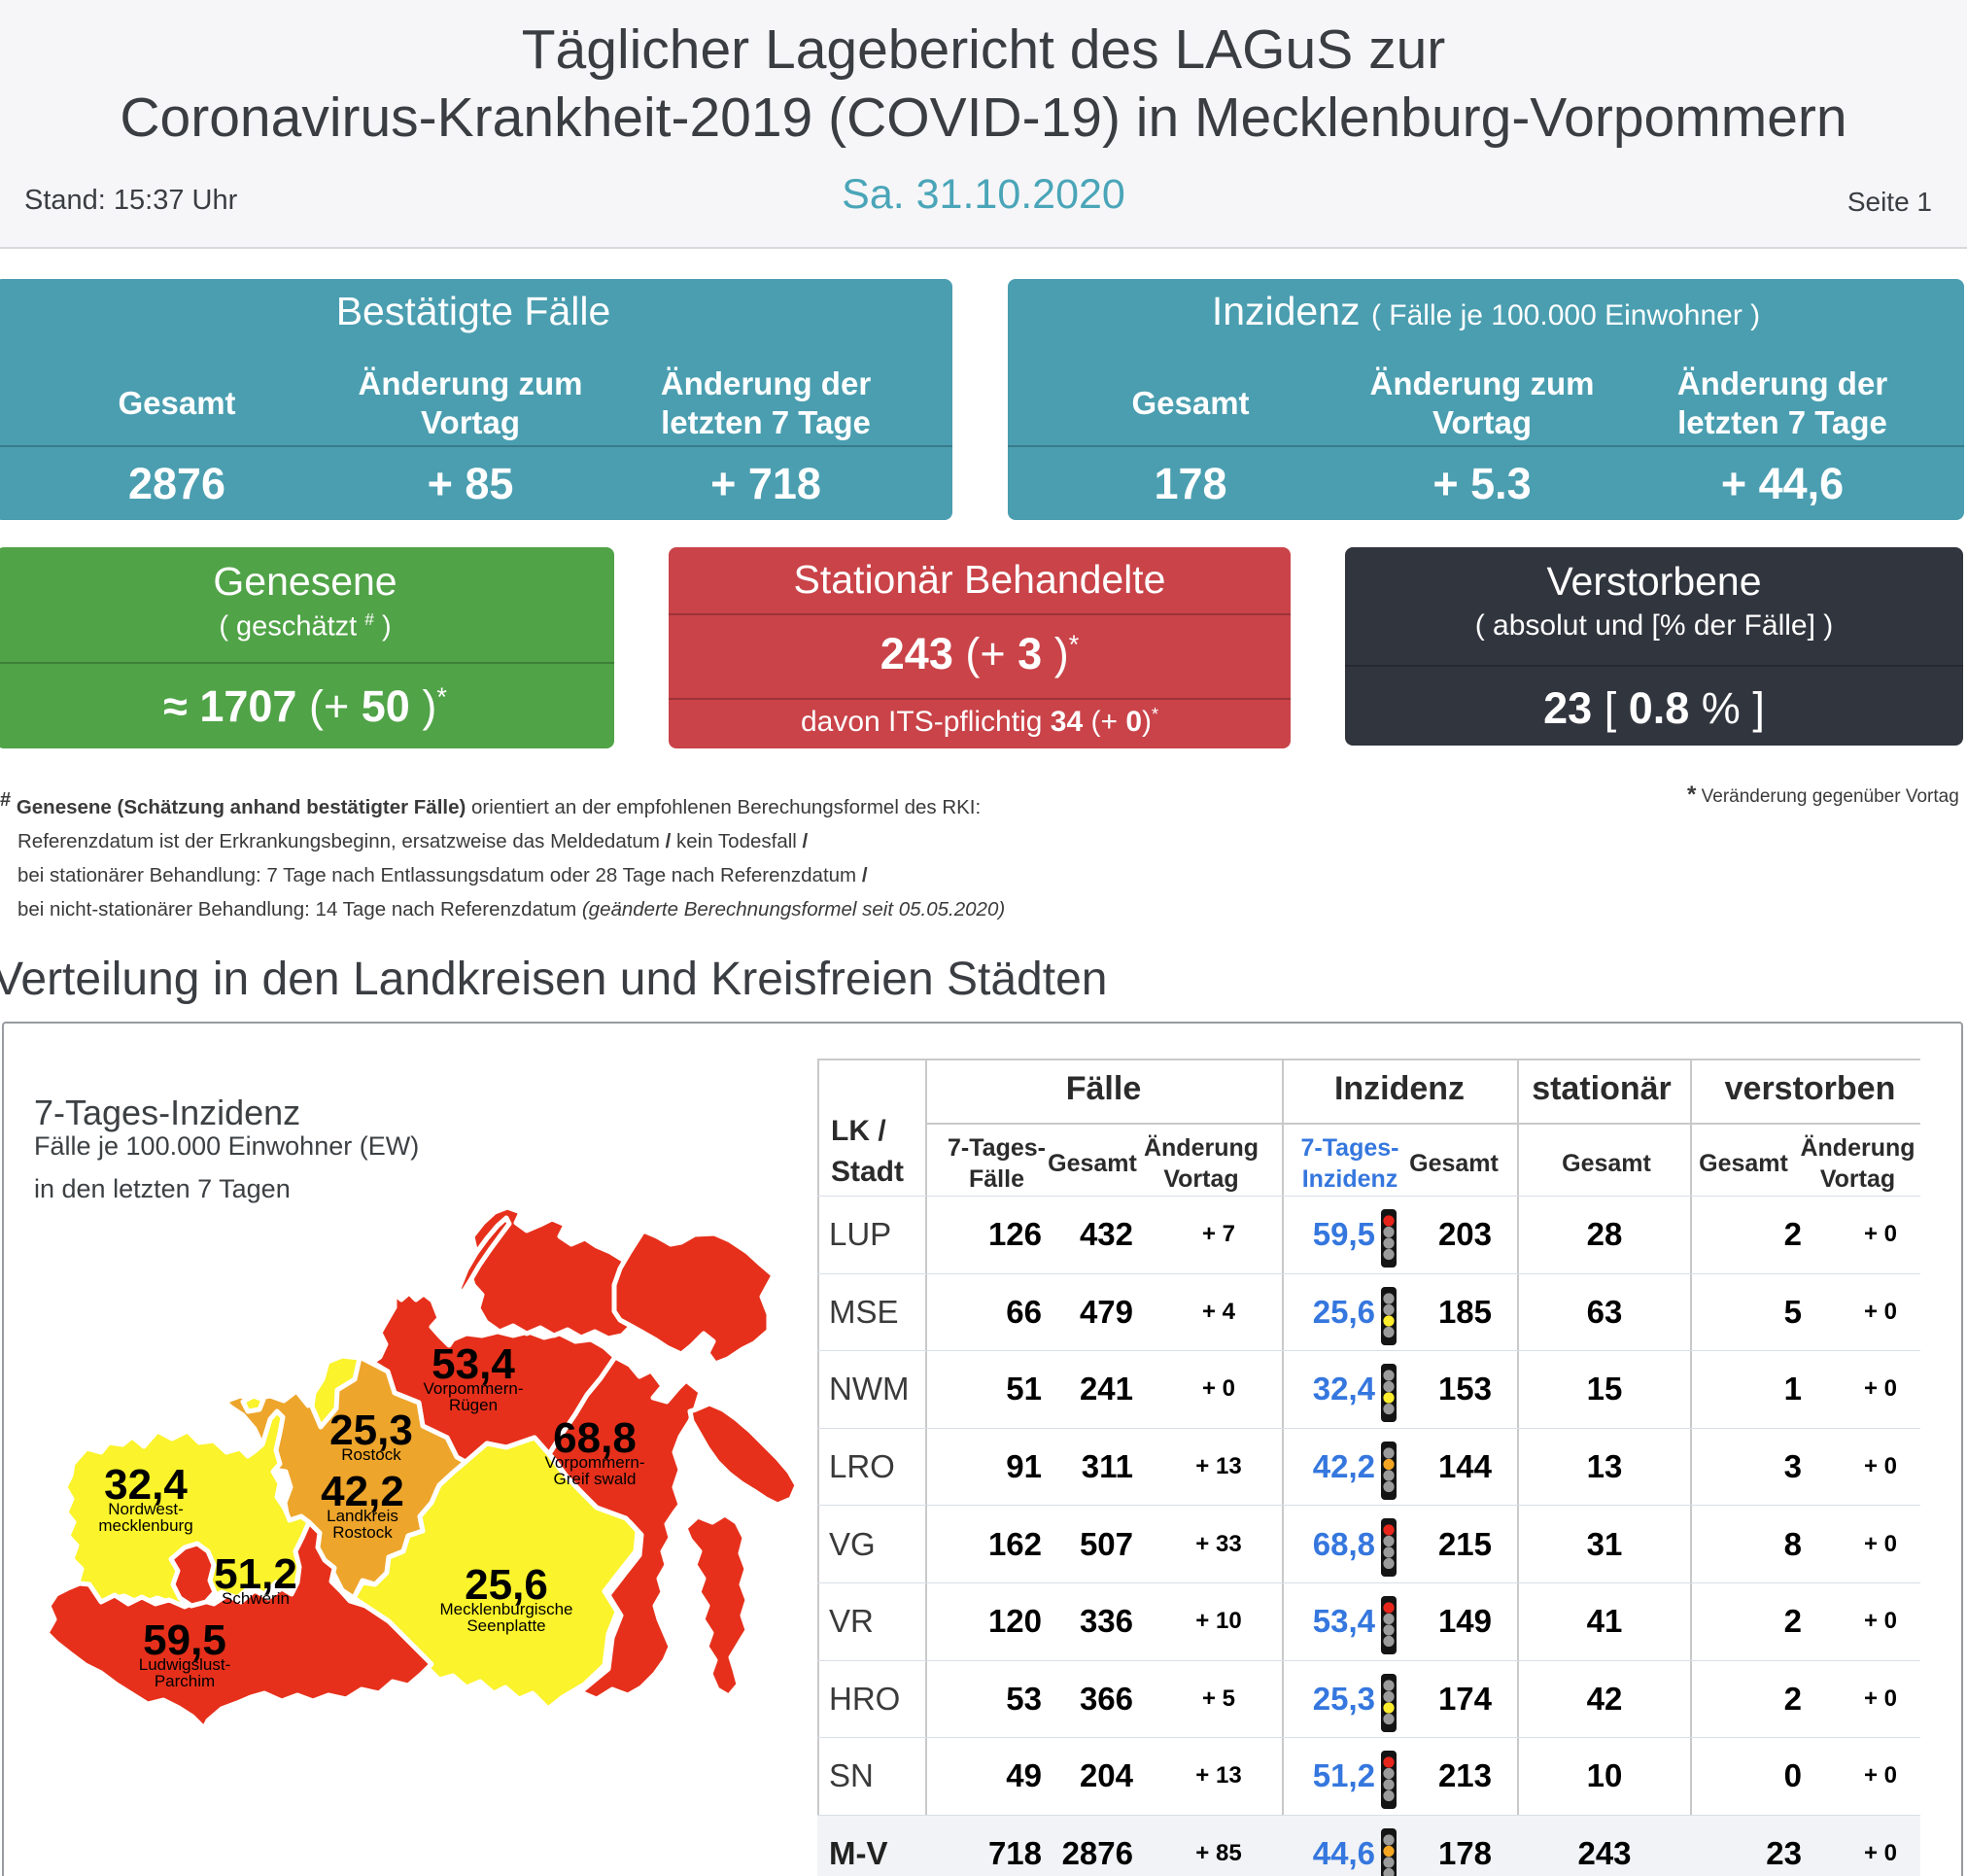 The image size is (1967, 1876). Describe the element at coordinates (473, 1405) in the screenshot. I see `svg-text: Rügen` at that location.